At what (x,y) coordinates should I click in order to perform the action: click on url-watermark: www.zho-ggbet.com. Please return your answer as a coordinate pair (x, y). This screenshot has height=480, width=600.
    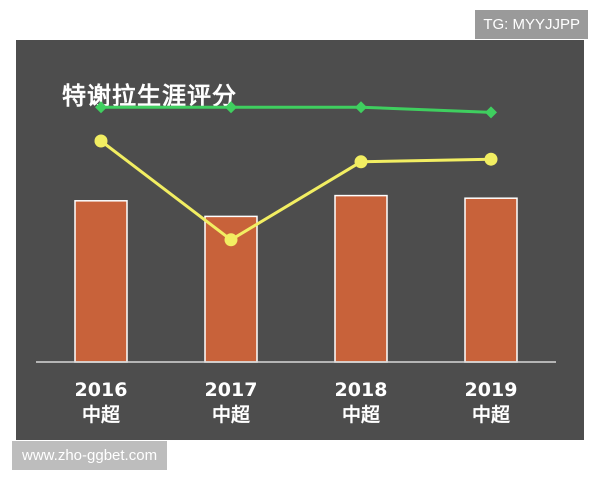
    Looking at the image, I should click on (90, 455).